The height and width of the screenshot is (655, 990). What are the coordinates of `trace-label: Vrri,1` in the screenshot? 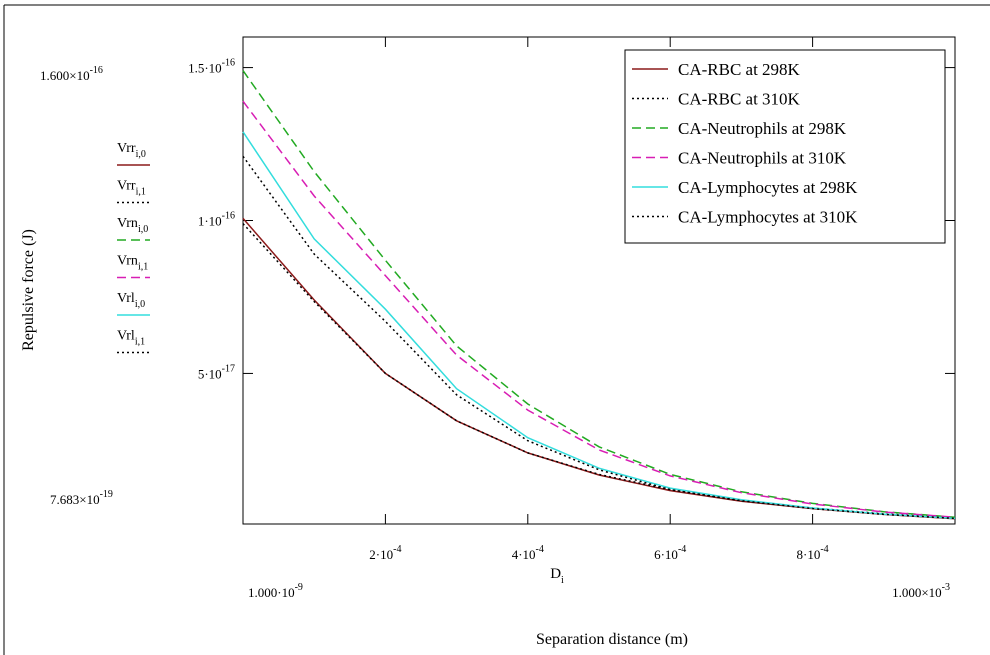 It's located at (131, 188).